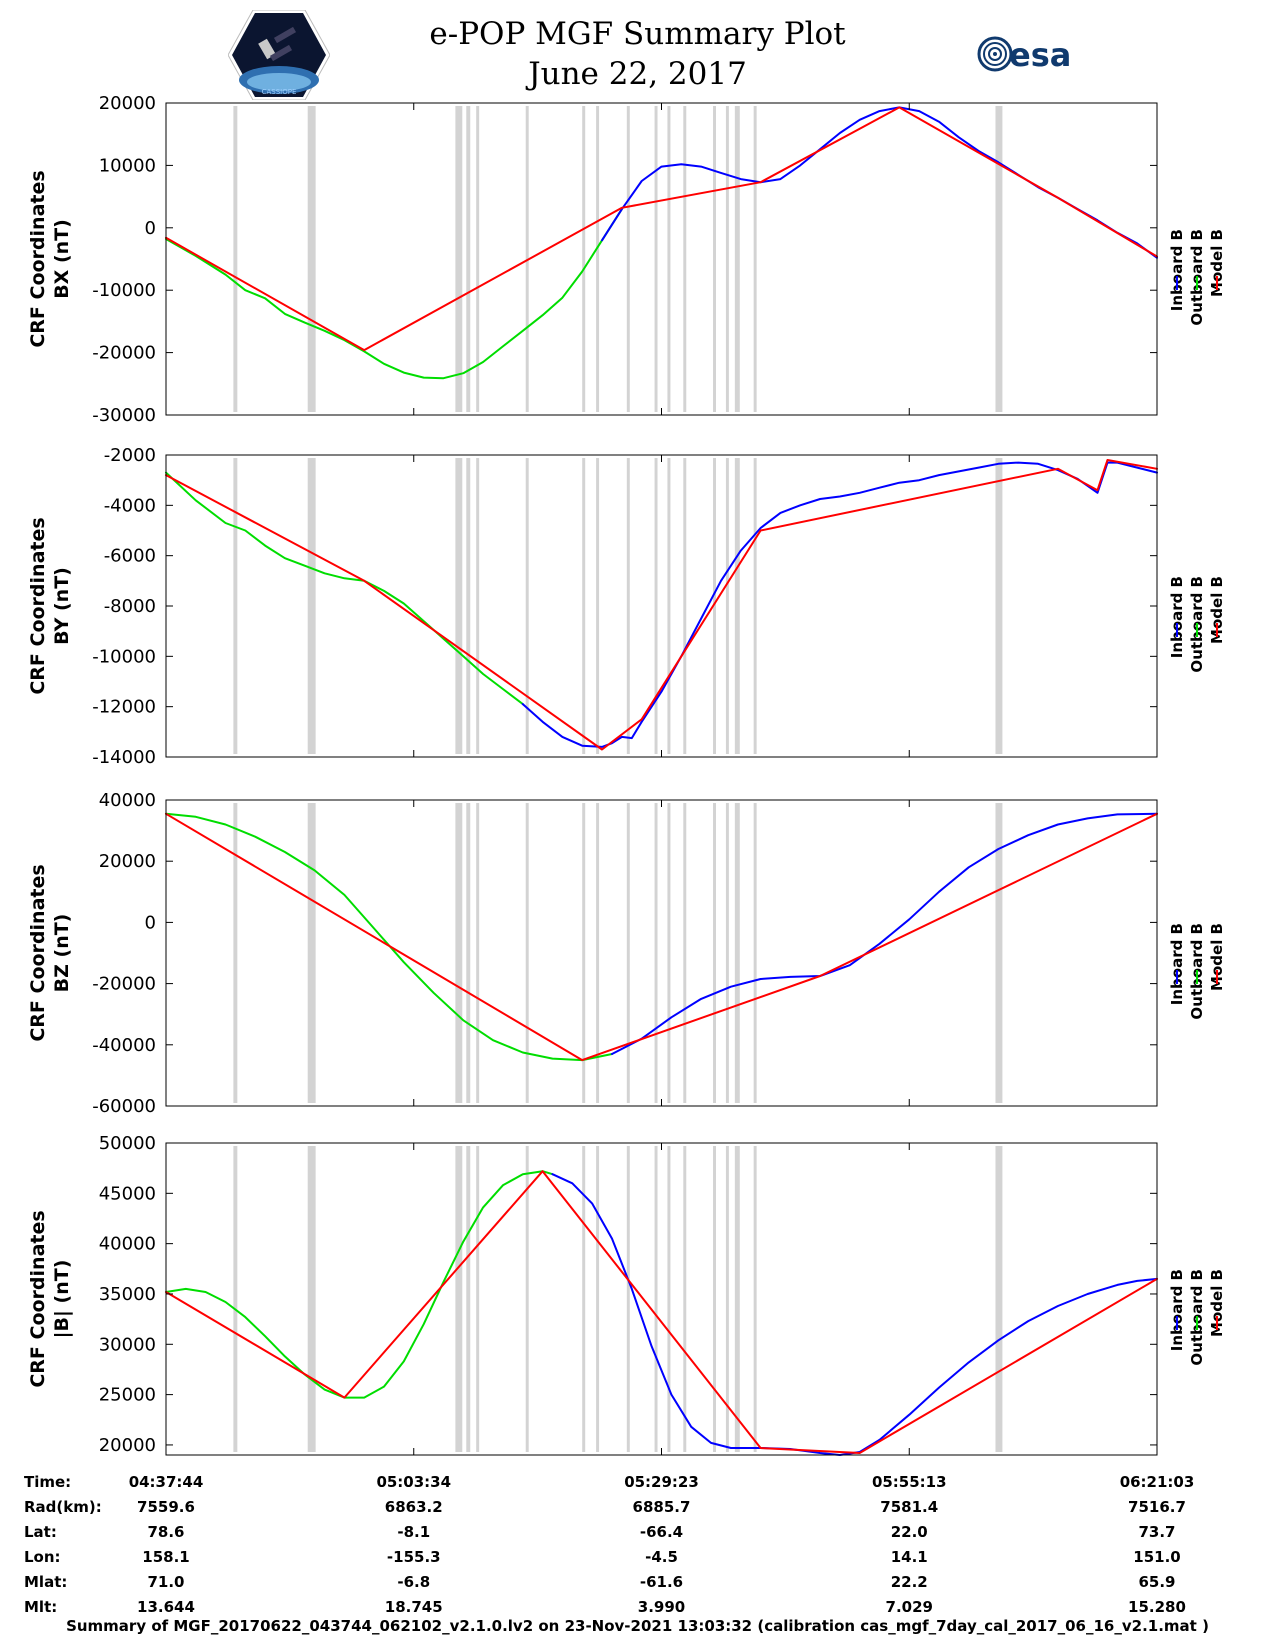  Describe the element at coordinates (909, 1532) in the screenshot. I see `ephemeris-value: 22.0` at that location.